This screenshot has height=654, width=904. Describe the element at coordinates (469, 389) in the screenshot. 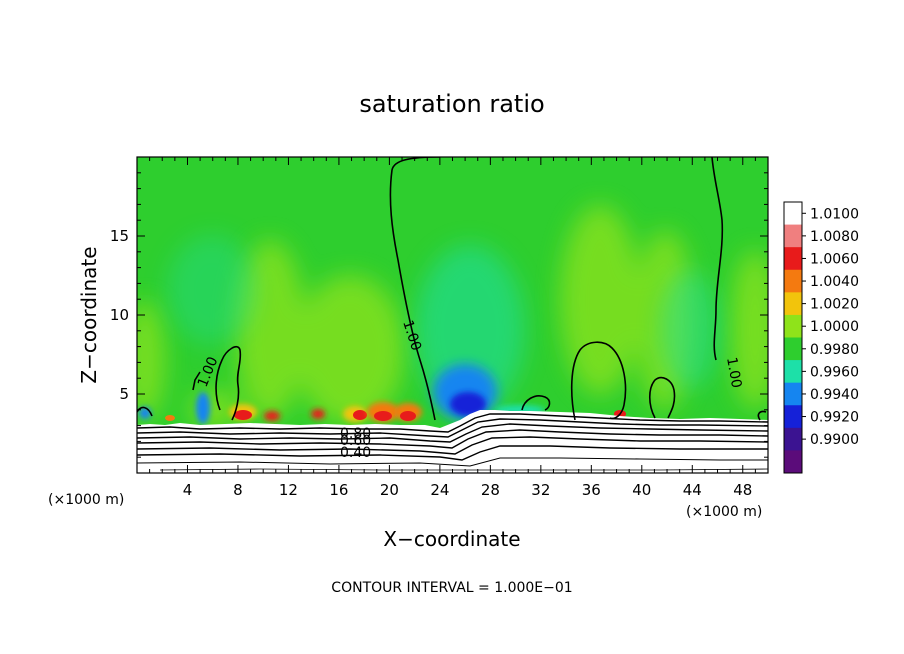

I see `contour-labels: 1.00 1.00 1.00 0.80 0.60 0.40` at that location.